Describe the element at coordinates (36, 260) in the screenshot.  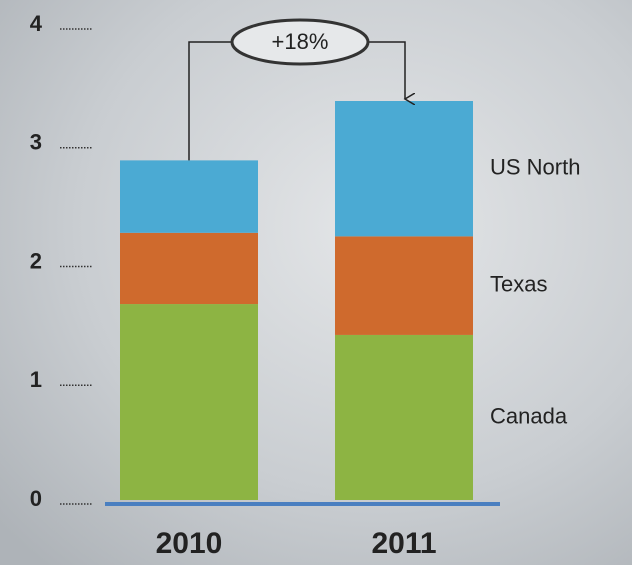
I see `y-tick-label: 2` at that location.